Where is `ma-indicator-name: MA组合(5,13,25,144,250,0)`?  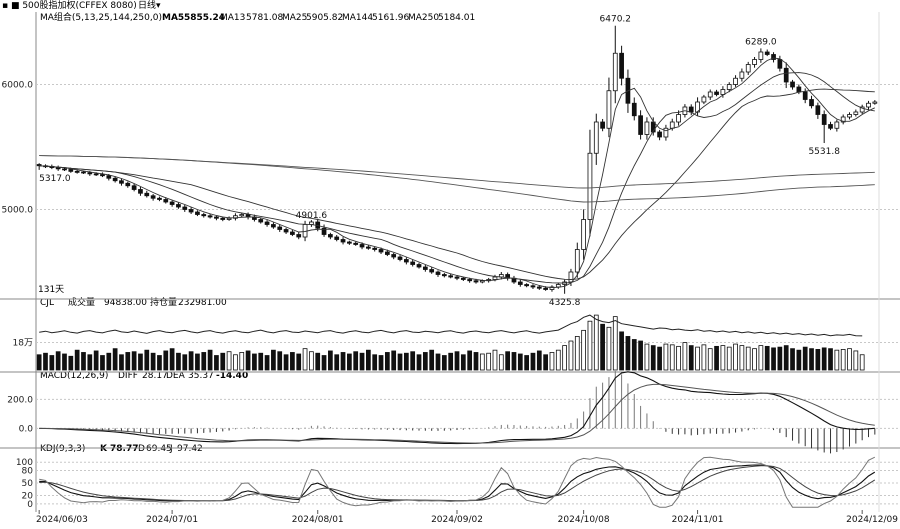 ma-indicator-name: MA组合(5,13,25,144,250,0) is located at coordinates (101, 17).